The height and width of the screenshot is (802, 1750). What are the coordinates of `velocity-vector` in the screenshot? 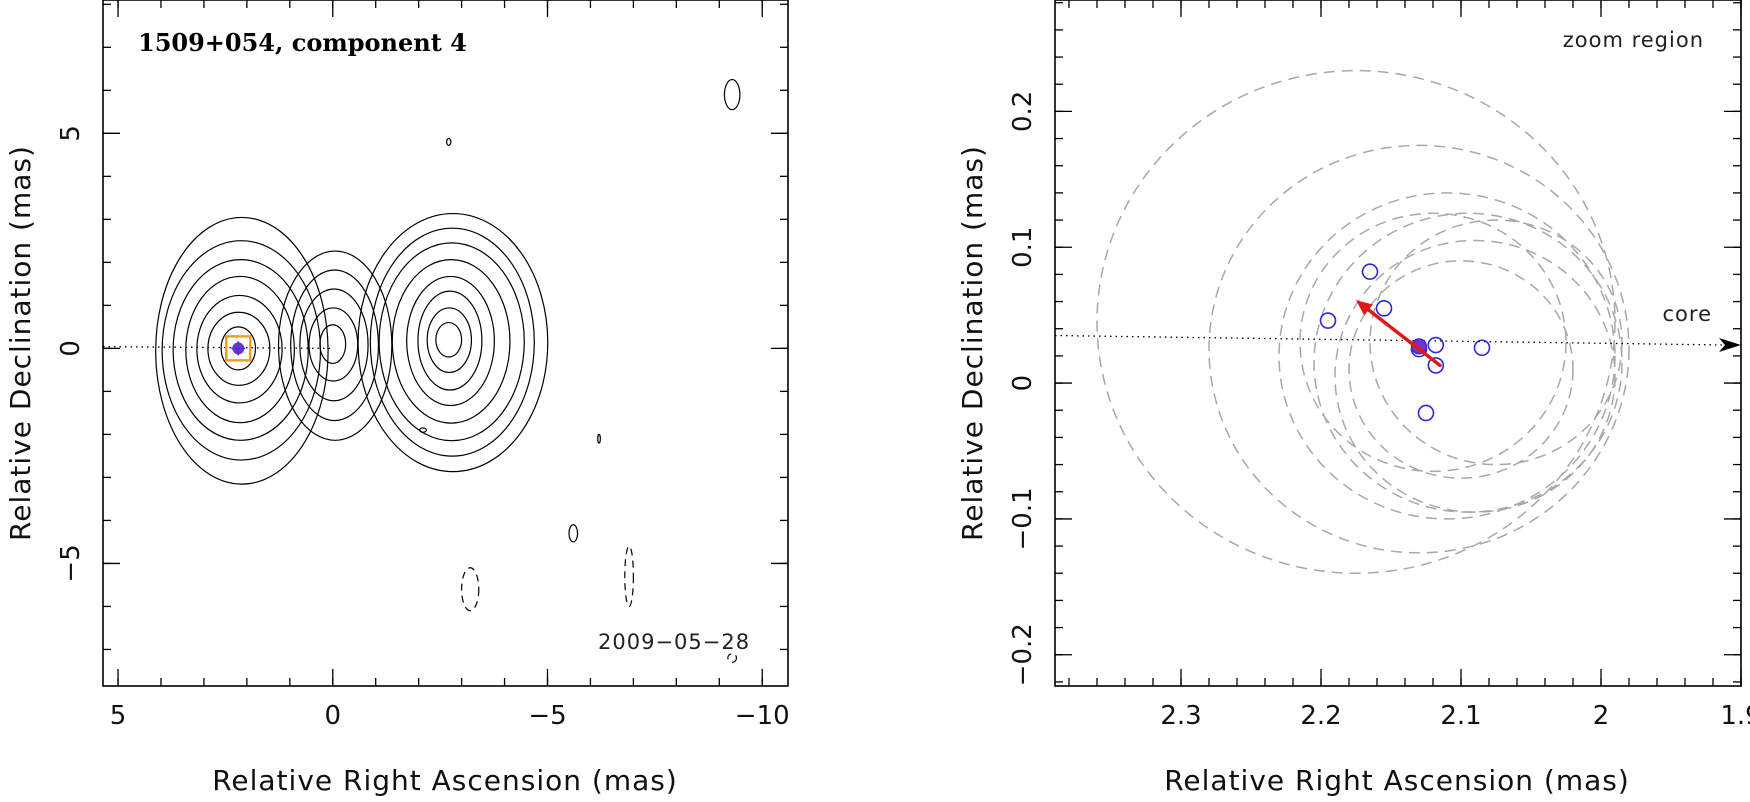 It's located at (1399, 334).